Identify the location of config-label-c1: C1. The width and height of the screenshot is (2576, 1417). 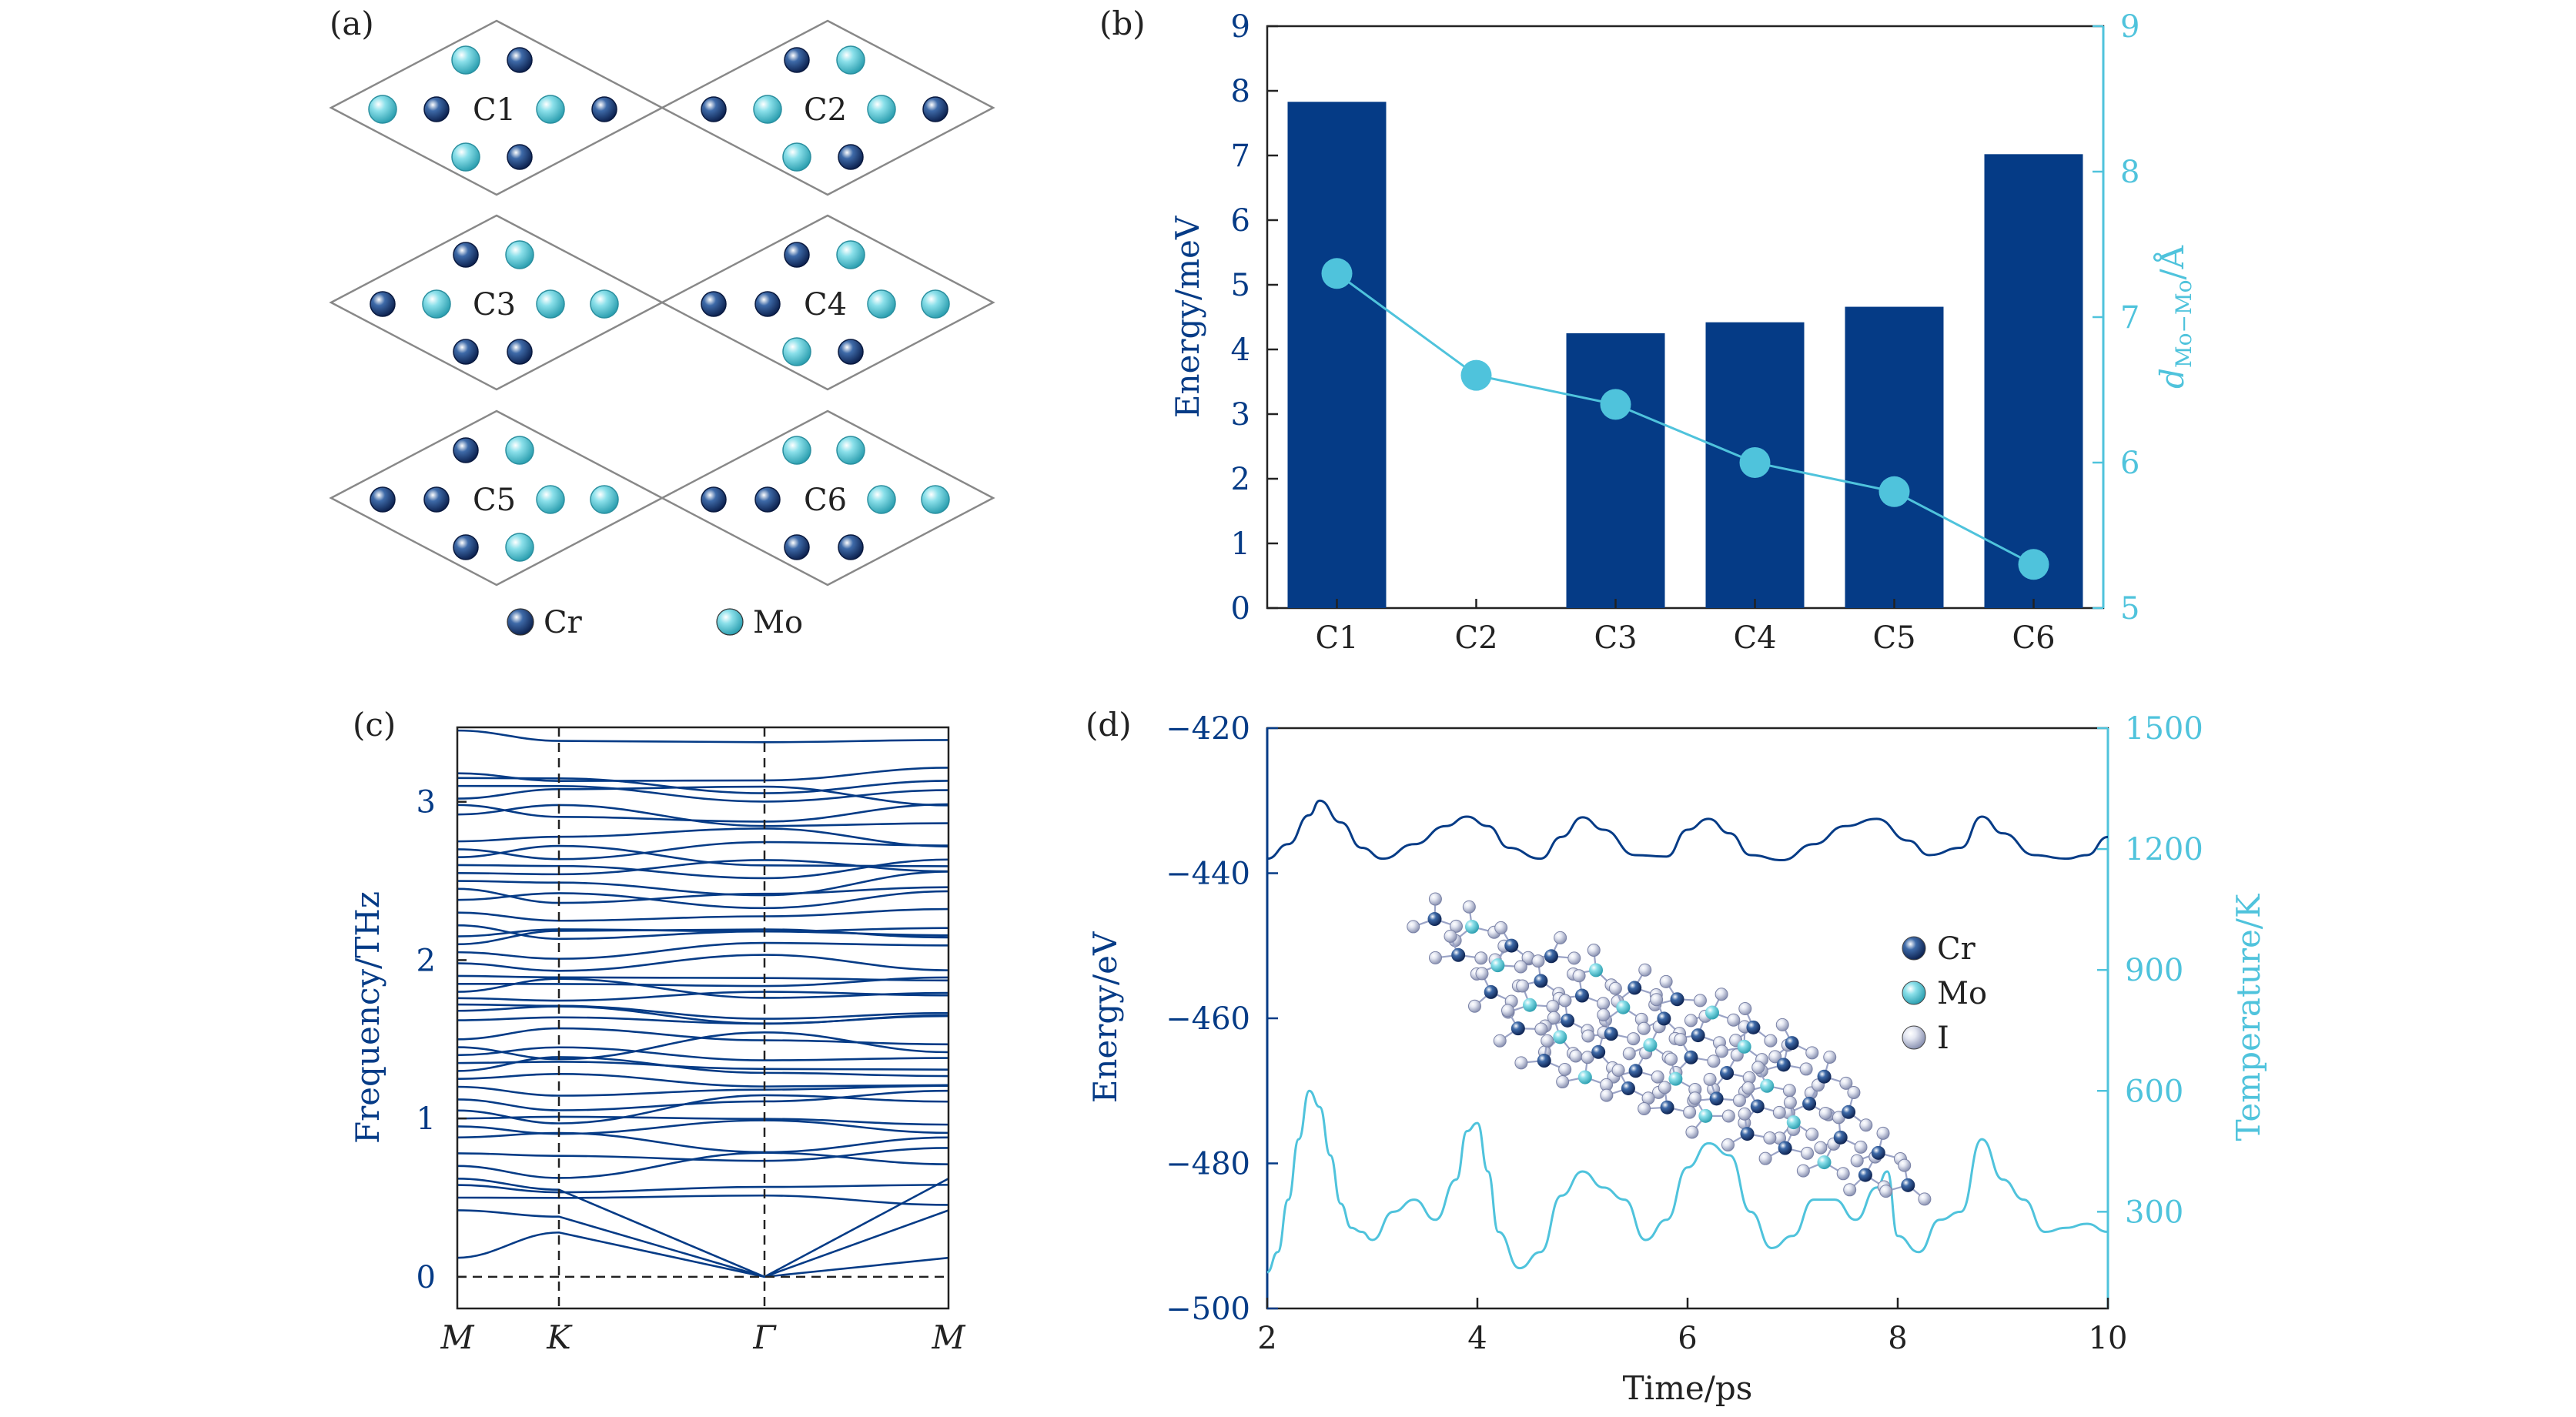
(494, 110).